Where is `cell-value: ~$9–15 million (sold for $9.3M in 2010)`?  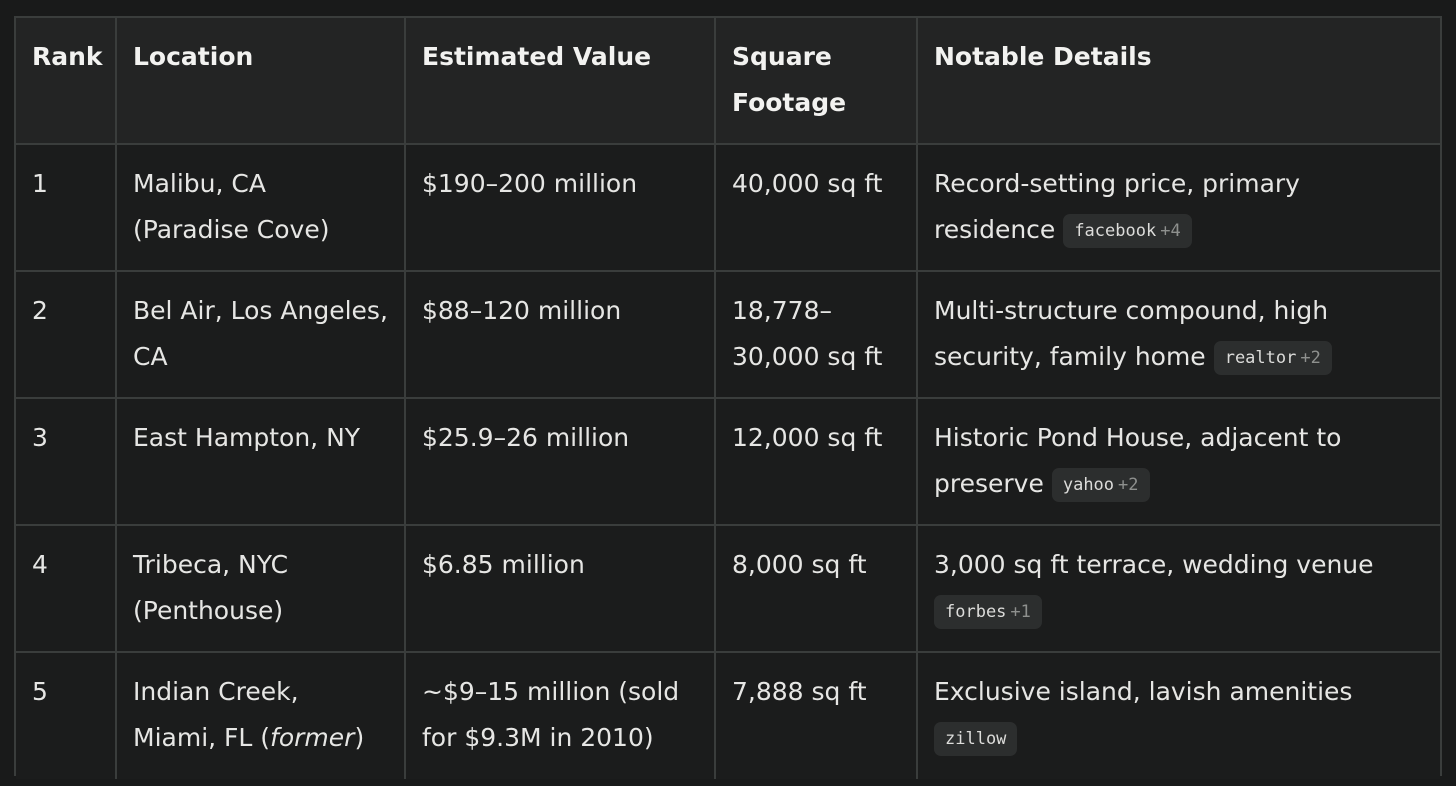
cell-value: ~$9–15 million (sold for $9.3M in 2010) is located at coordinates (560, 715).